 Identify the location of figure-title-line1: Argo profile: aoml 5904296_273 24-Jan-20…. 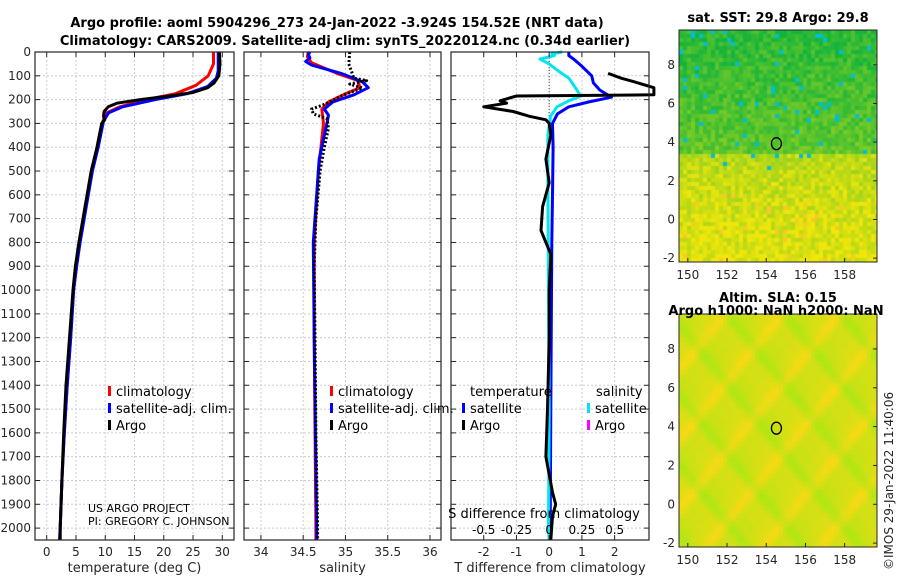
(336, 23).